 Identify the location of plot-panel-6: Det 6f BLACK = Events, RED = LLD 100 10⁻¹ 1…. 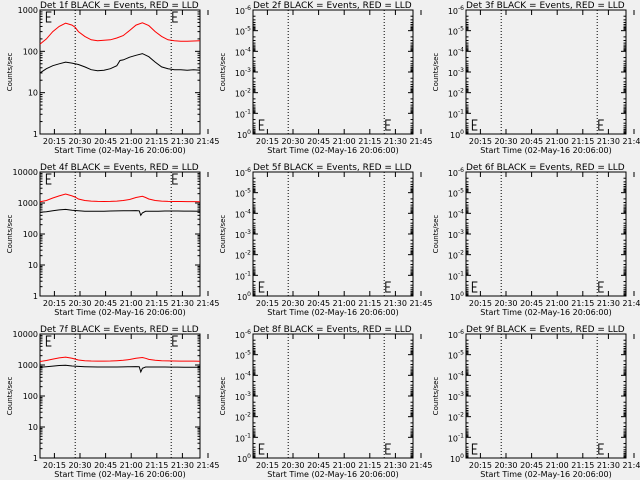
(536, 240).